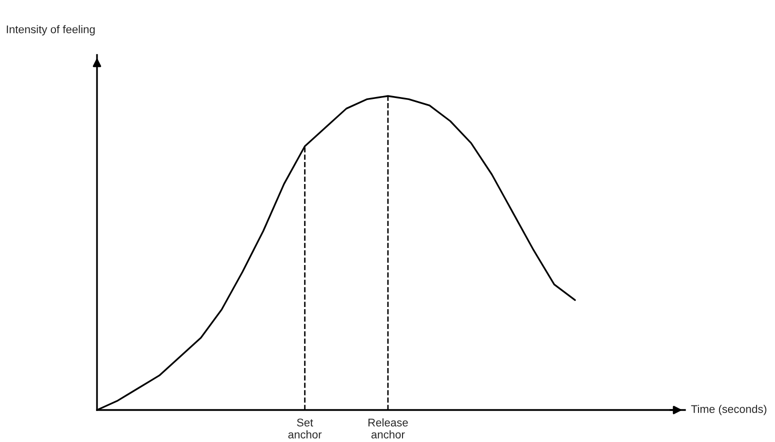 The height and width of the screenshot is (442, 775). What do you see at coordinates (305, 428) in the screenshot?
I see `x-tick-label: Set anchor` at bounding box center [305, 428].